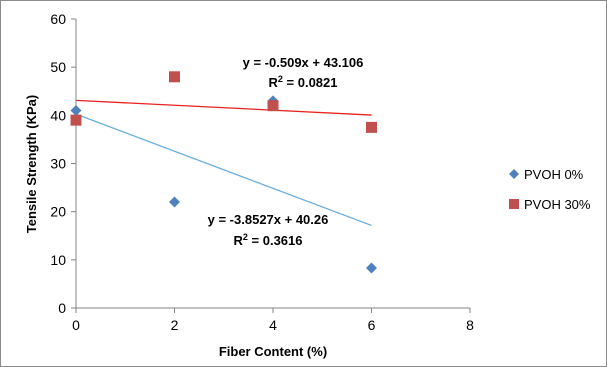  Describe the element at coordinates (470, 325) in the screenshot. I see `x-tick-label: 8` at that location.